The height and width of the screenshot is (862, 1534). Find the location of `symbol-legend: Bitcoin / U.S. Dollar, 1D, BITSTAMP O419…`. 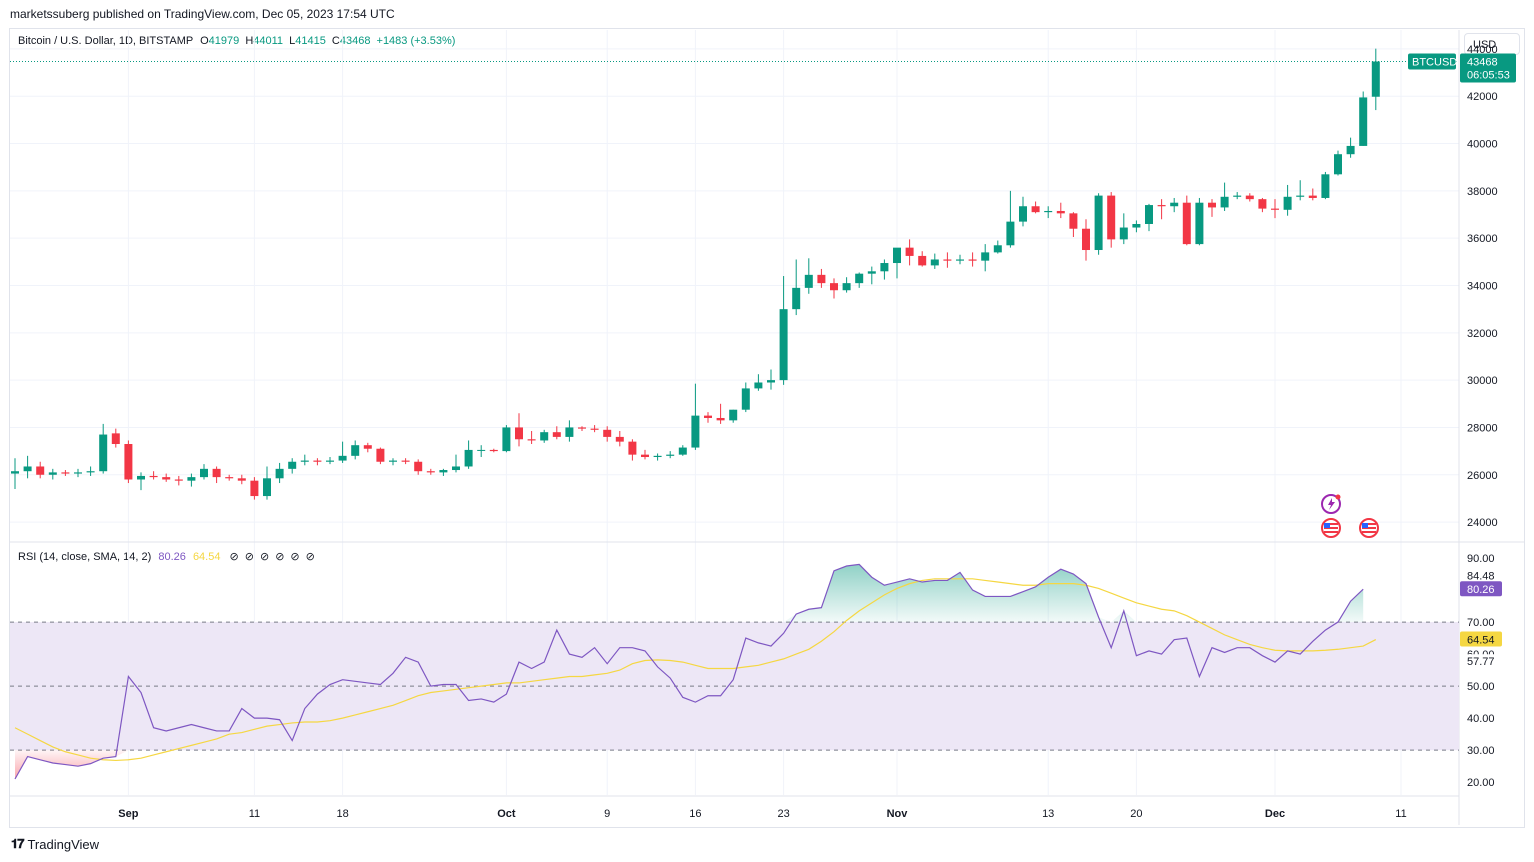

symbol-legend: Bitcoin / U.S. Dollar, 1D, BITSTAMP O419… is located at coordinates (236, 41).